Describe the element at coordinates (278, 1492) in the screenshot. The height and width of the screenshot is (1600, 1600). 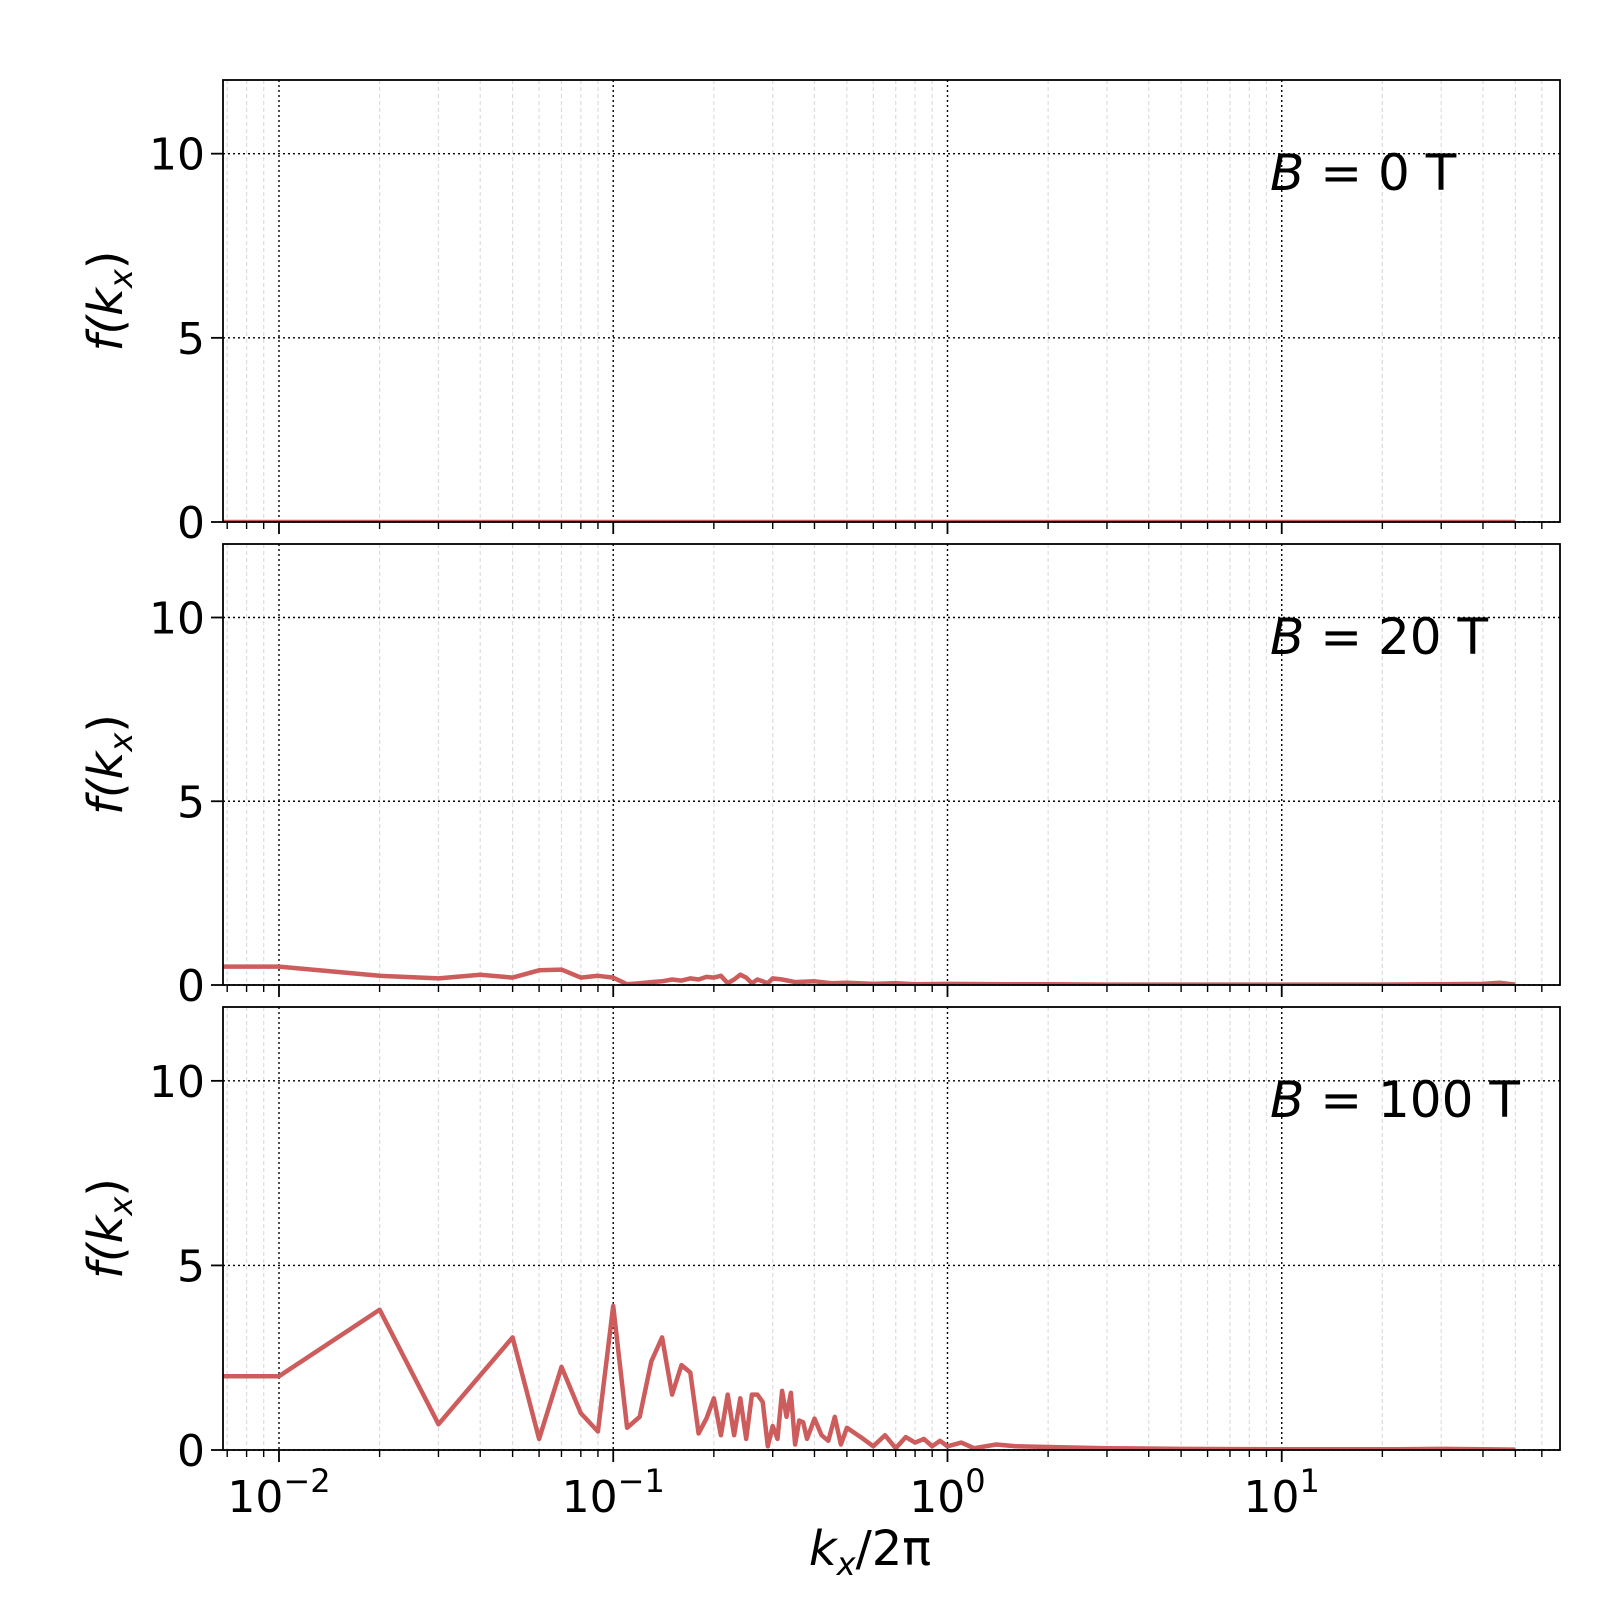
I see `x-tick-label: 10⁻²` at that location.